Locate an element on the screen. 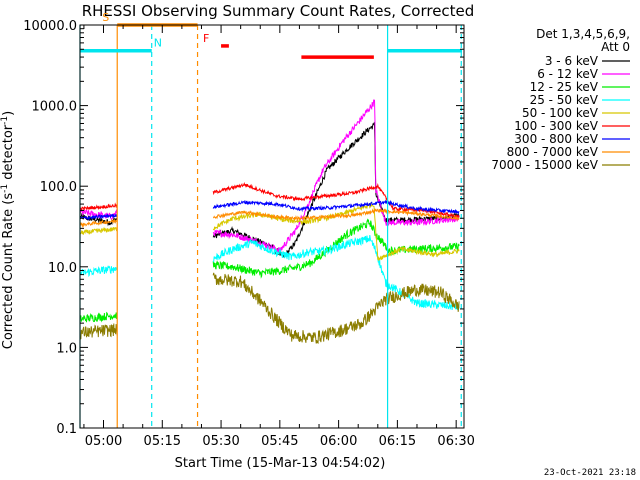  y-axis-label-part: ) is located at coordinates (8, 113).